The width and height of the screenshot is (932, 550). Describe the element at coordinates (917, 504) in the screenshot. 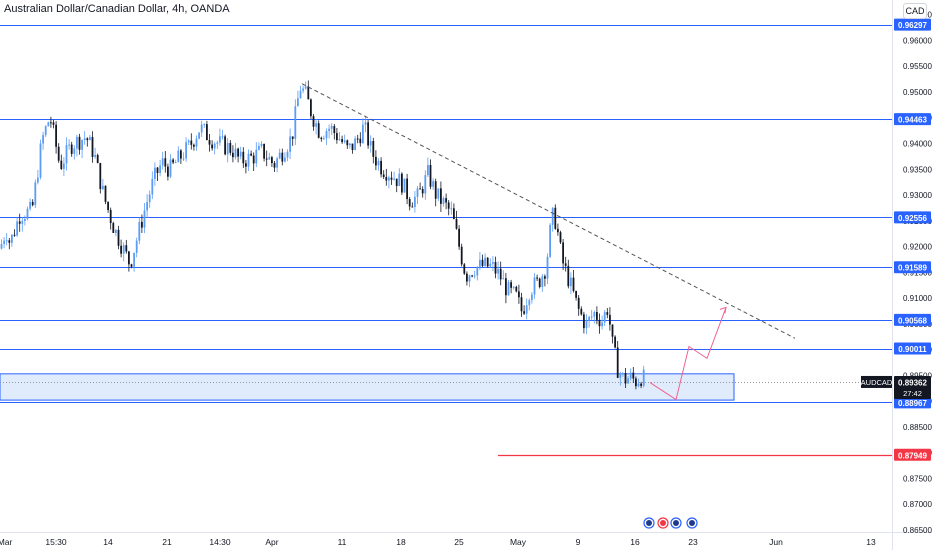

I see `y-tick-label: 0.87000` at that location.